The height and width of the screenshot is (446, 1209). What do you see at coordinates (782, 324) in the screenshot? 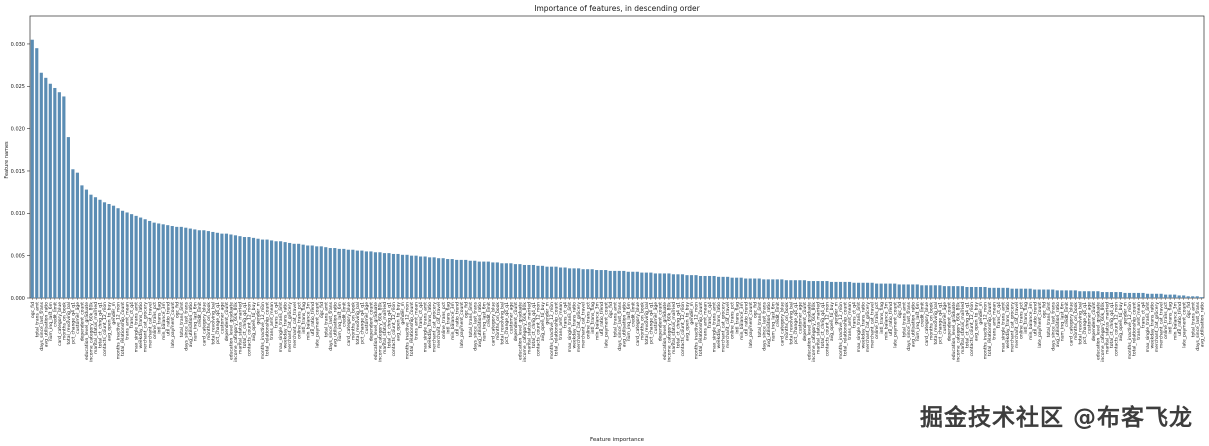
I see `x-tick-label: card_category_blue` at bounding box center [782, 324].